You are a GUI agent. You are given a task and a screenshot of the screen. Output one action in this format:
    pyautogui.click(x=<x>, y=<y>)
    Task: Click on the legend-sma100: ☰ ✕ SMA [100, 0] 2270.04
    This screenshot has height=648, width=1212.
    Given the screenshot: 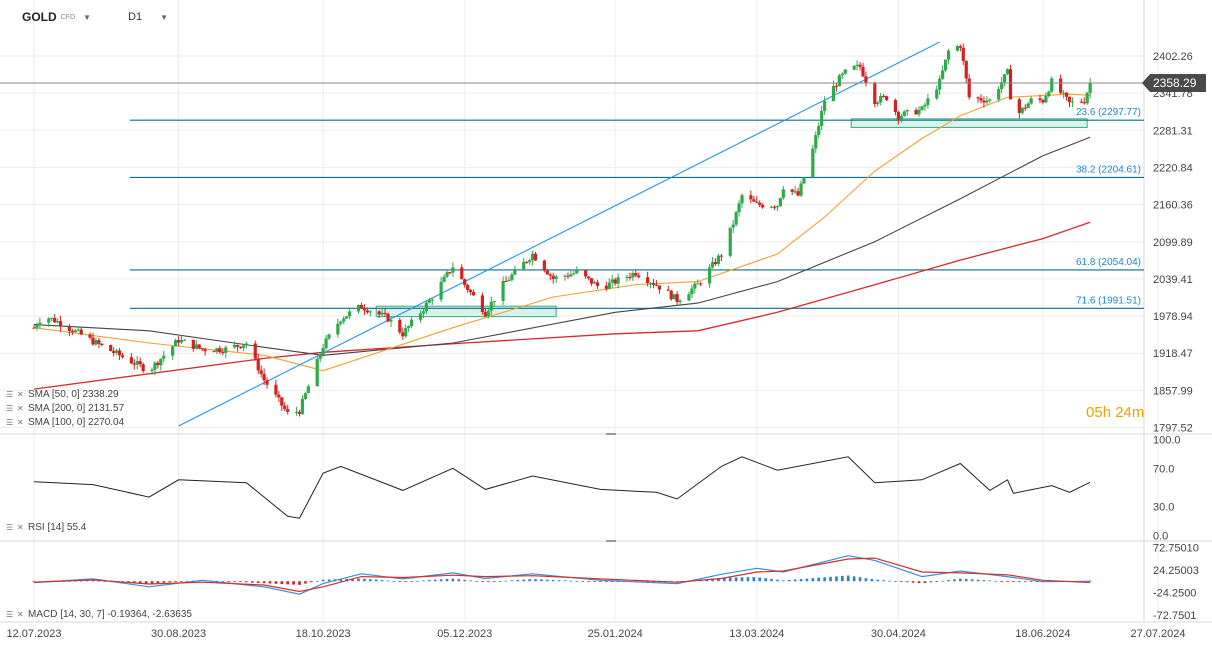 What is the action you would take?
    pyautogui.click(x=65, y=422)
    